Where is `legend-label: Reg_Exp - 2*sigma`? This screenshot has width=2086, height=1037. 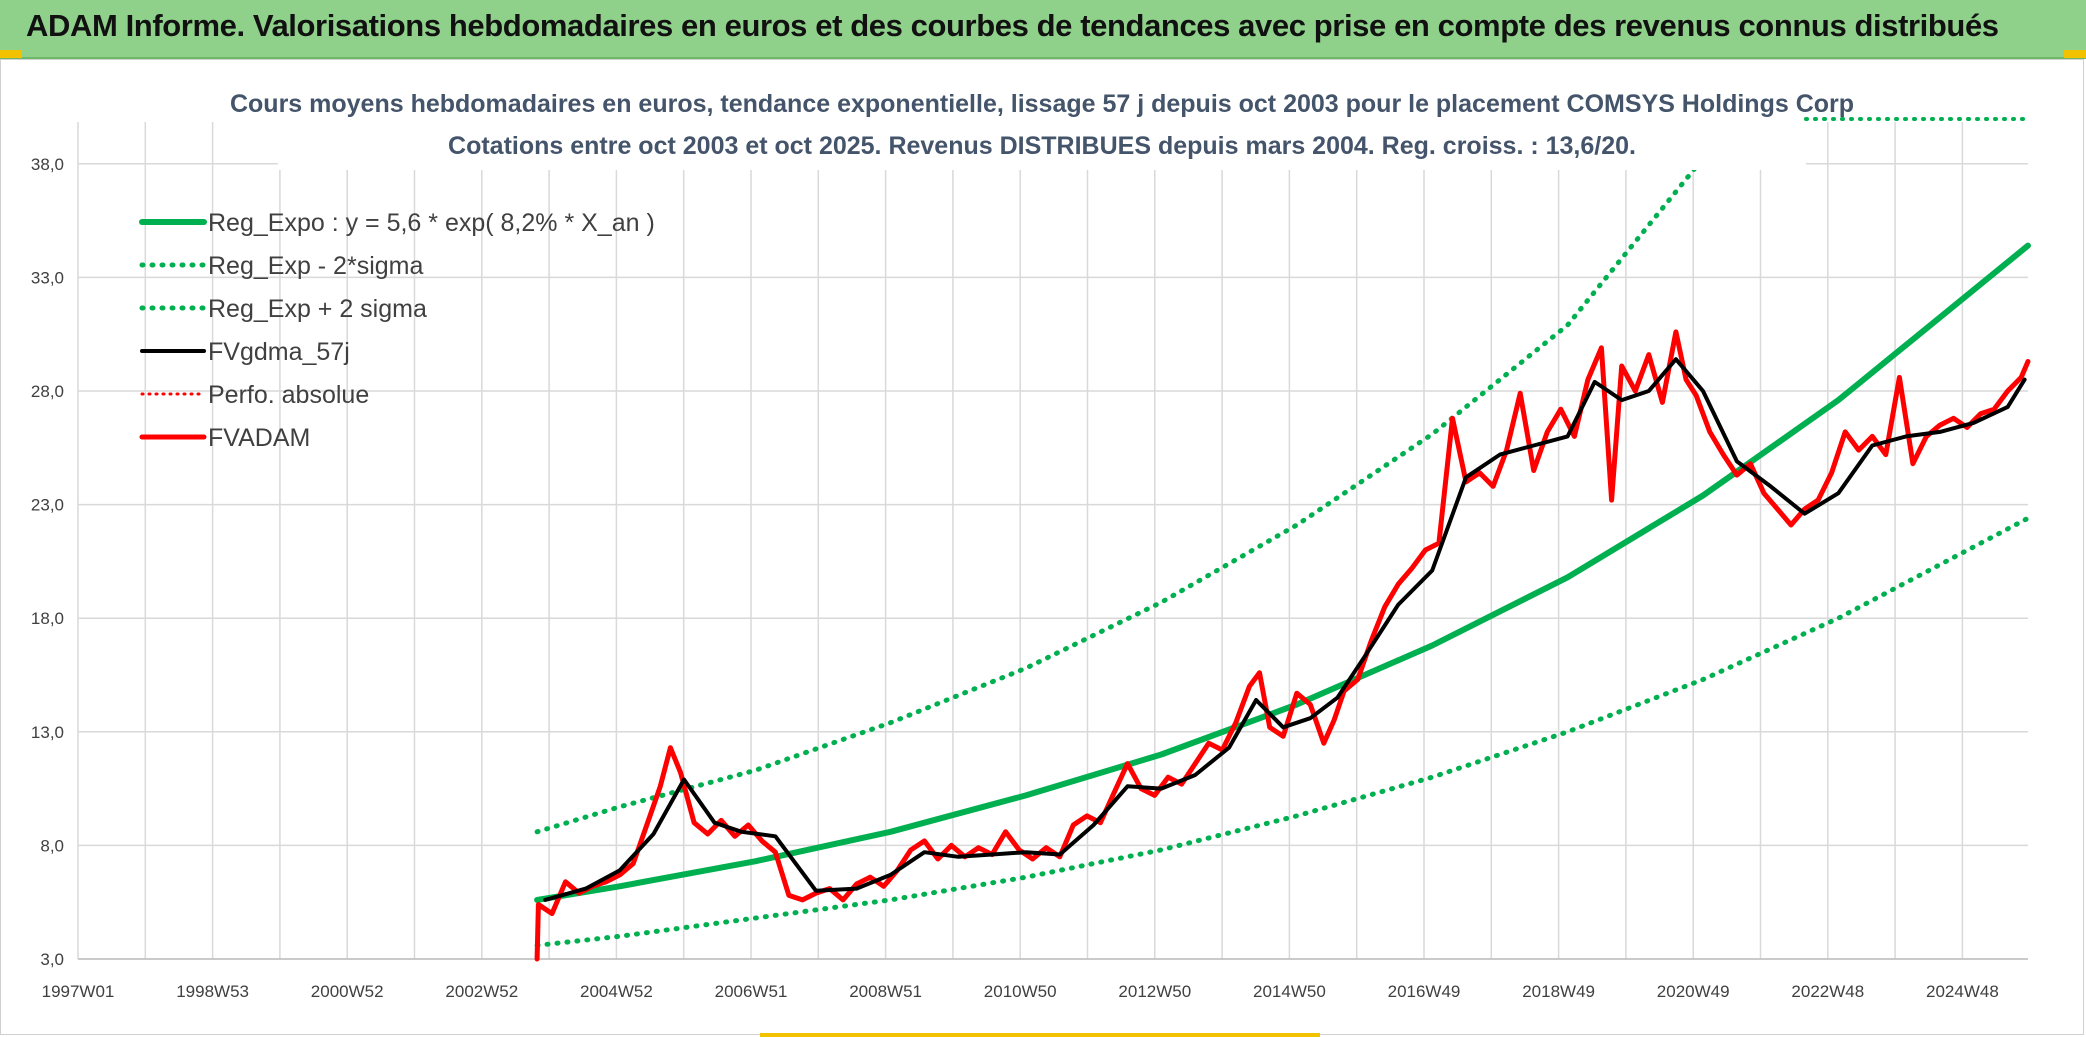 legend-label: Reg_Exp - 2*sigma is located at coordinates (315, 266).